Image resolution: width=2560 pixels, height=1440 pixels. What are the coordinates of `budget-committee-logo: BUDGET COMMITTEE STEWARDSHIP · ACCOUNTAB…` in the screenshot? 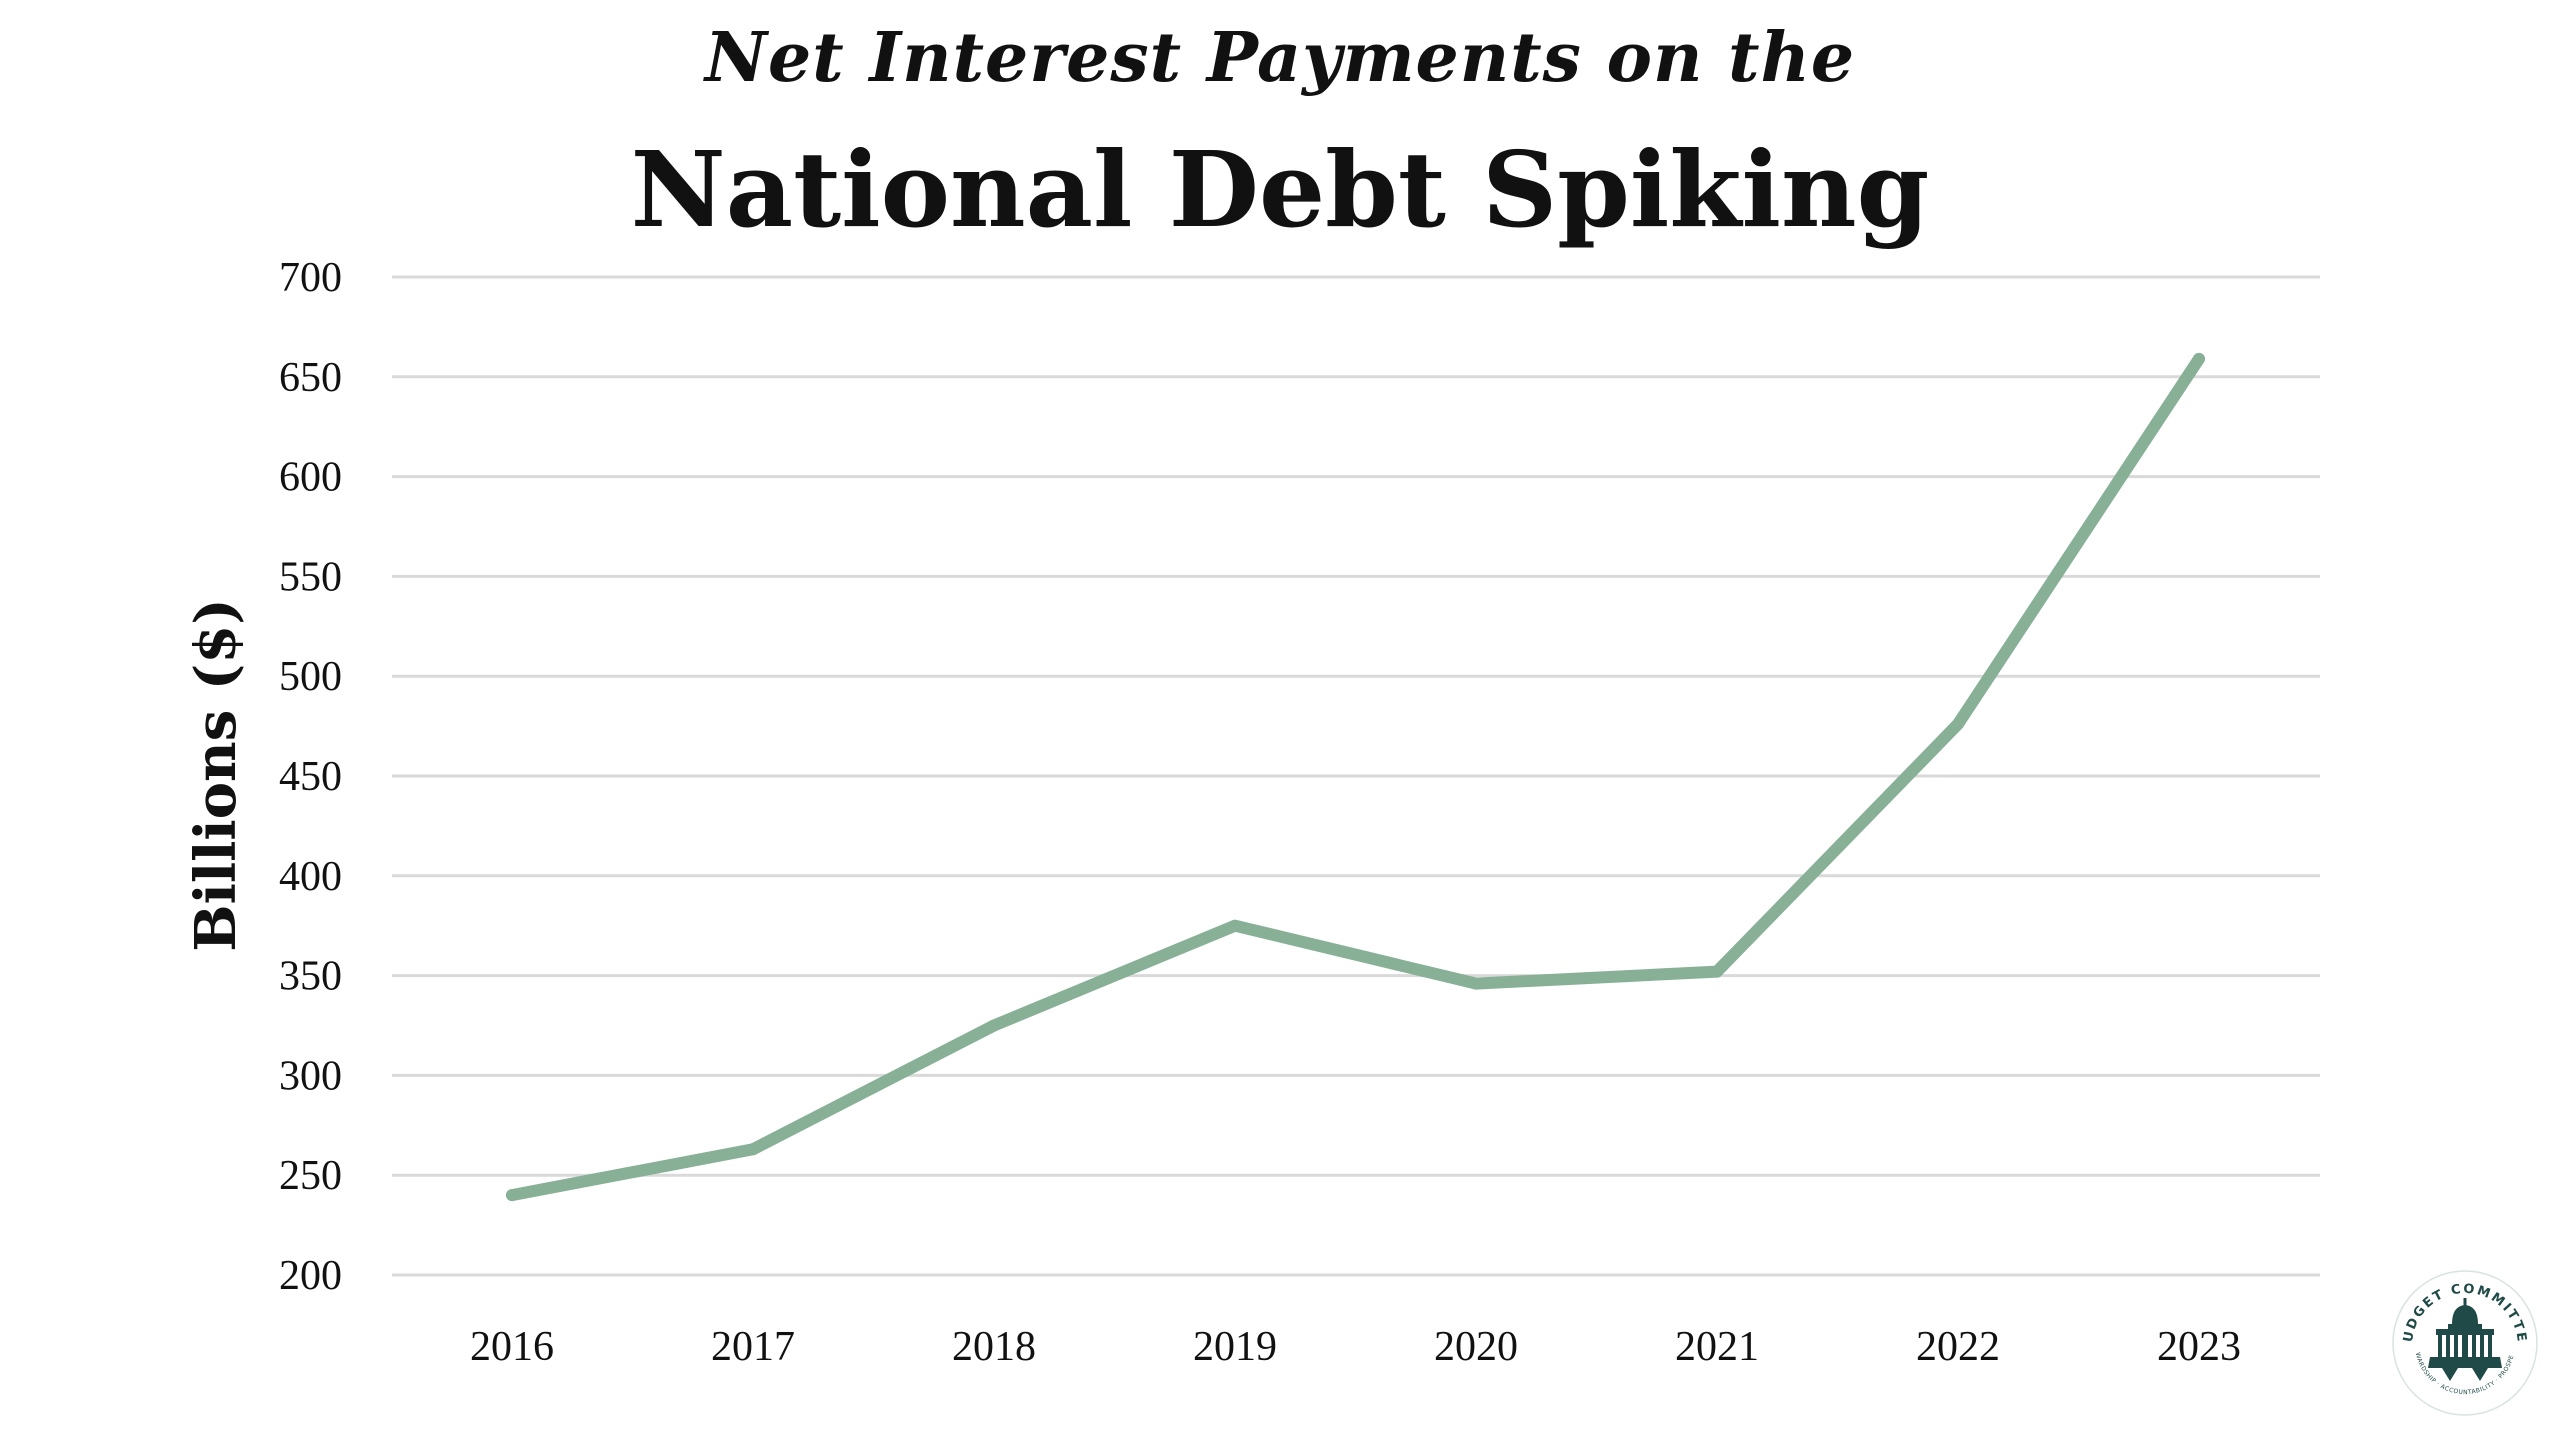 It's located at (2464, 1342).